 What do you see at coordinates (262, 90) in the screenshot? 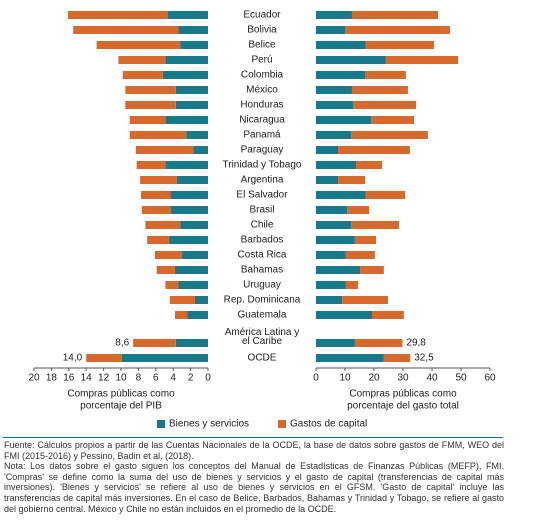
I see `category-label: México` at bounding box center [262, 90].